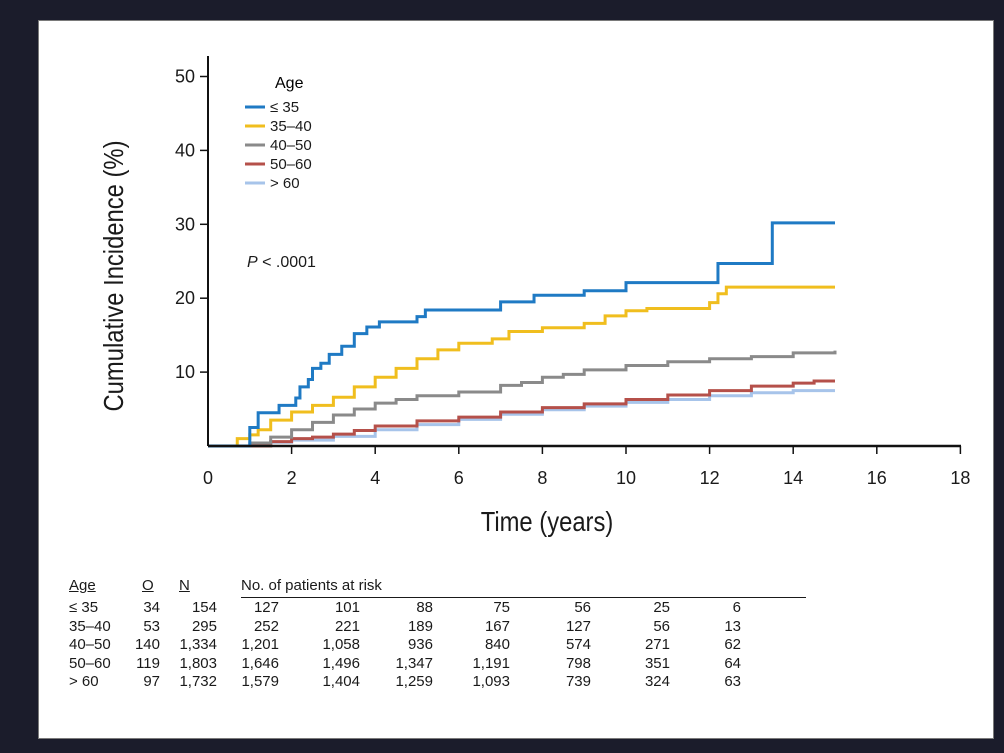 This screenshot has height=753, width=1004. Describe the element at coordinates (82, 585) in the screenshot. I see `header-age: Age` at that location.